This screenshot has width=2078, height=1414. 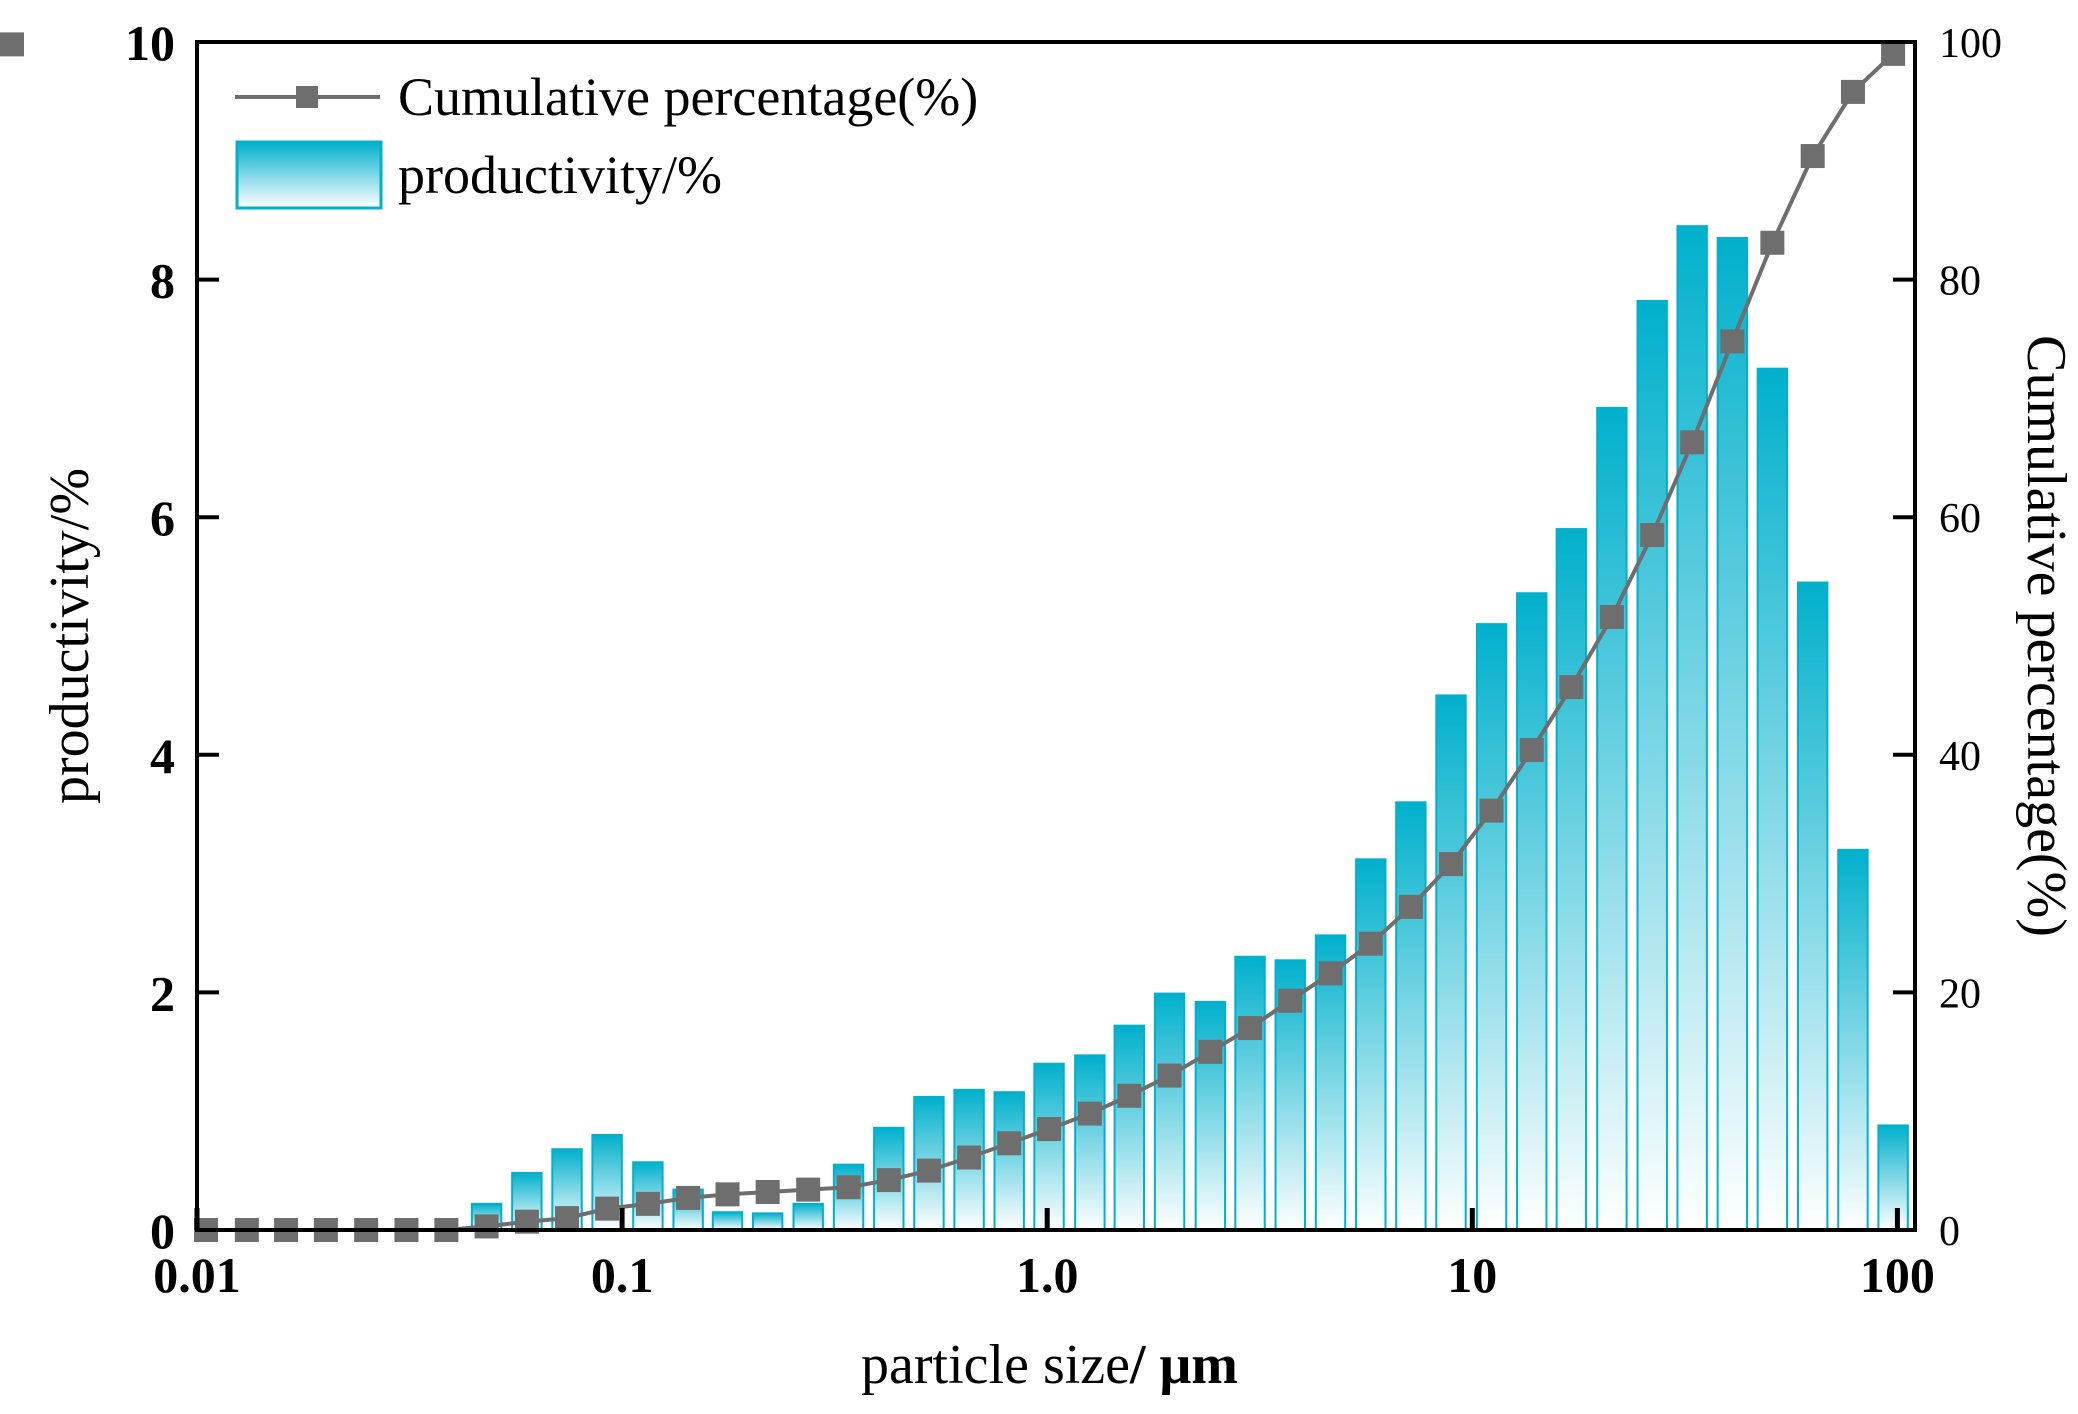 What do you see at coordinates (1970, 44) in the screenshot?
I see `right-y-tick-label: 100` at bounding box center [1970, 44].